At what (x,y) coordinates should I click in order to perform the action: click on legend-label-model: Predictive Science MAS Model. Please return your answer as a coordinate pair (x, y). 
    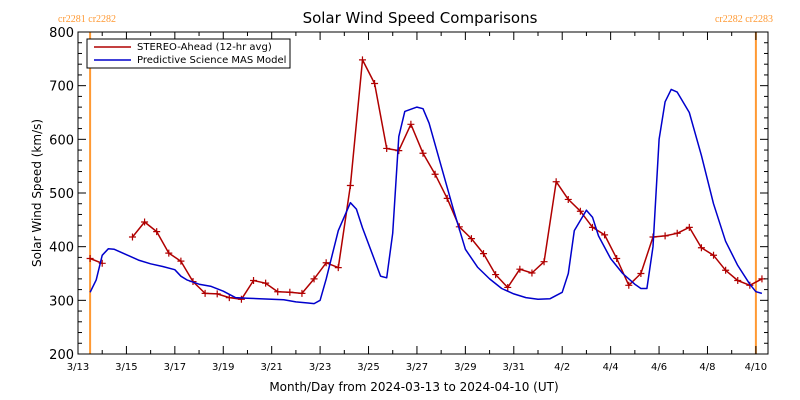
    Looking at the image, I should click on (211, 60).